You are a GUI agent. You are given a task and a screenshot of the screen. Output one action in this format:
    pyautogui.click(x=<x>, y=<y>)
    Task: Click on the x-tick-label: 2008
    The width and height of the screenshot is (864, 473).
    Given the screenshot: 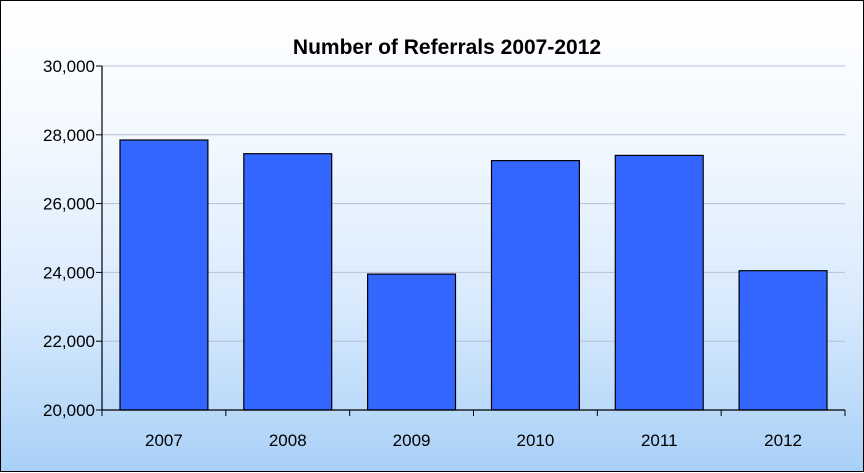 What is the action you would take?
    pyautogui.click(x=288, y=440)
    